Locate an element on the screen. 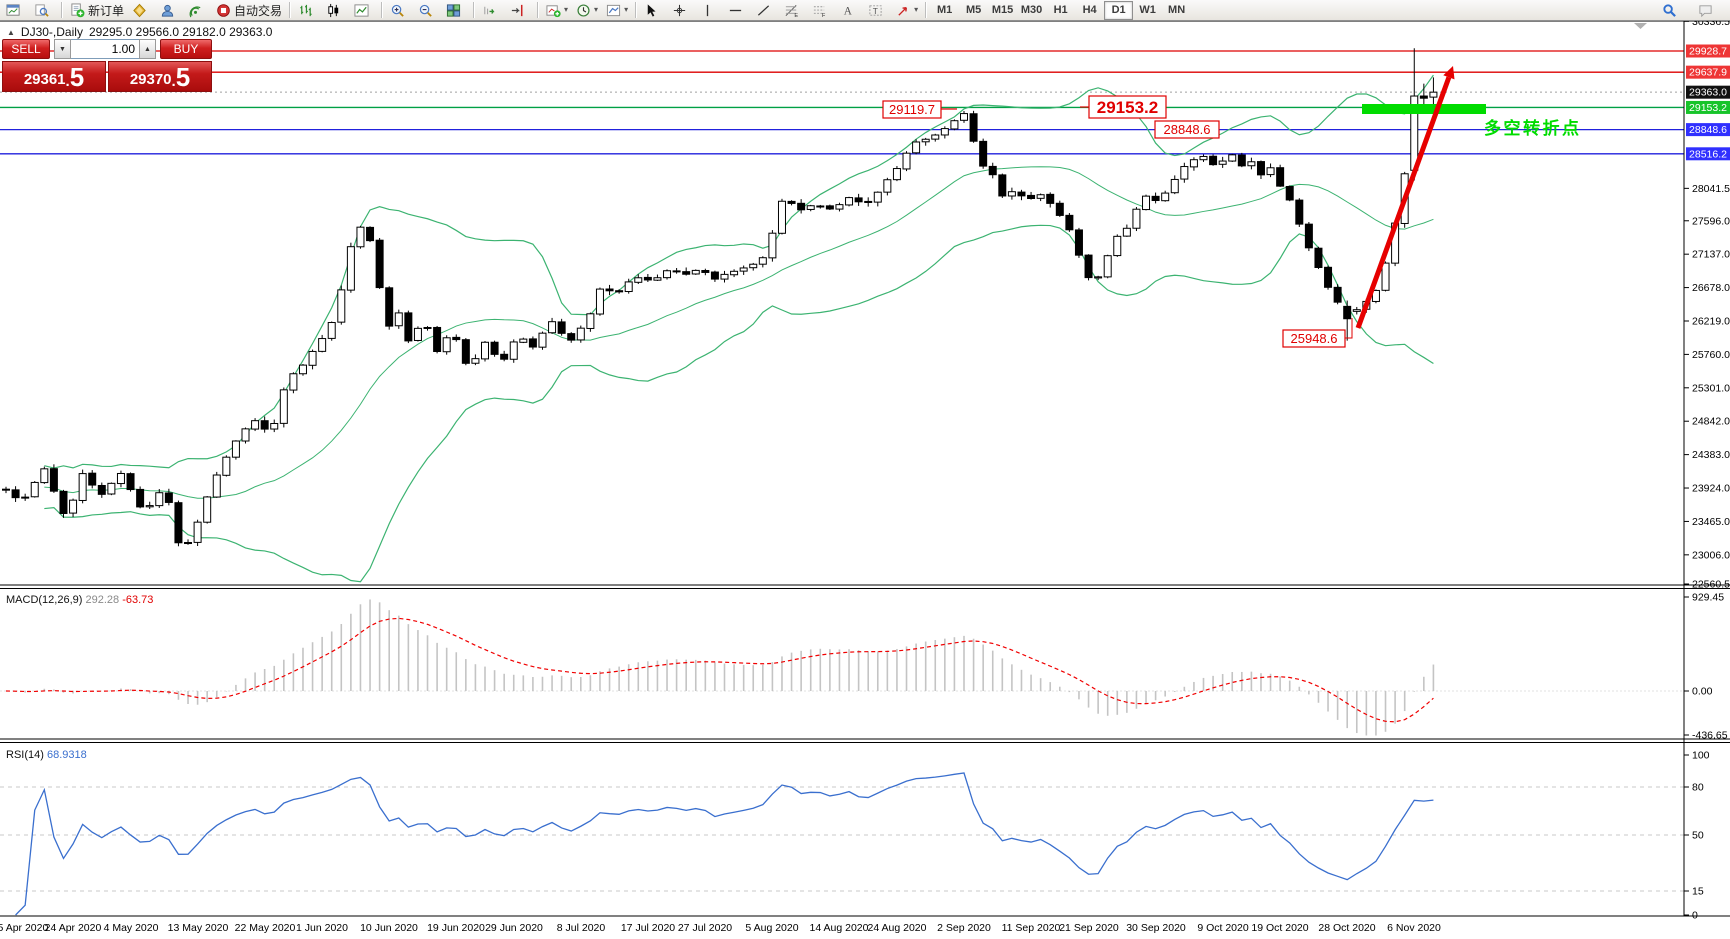 This screenshot has height=939, width=1730. svg-text: T is located at coordinates (875, 10).